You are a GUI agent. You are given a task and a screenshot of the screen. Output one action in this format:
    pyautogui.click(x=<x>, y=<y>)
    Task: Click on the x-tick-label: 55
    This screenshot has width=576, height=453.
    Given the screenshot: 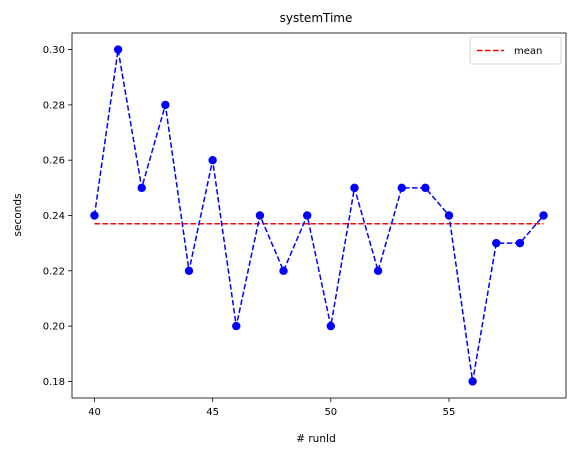 What is the action you would take?
    pyautogui.click(x=449, y=412)
    